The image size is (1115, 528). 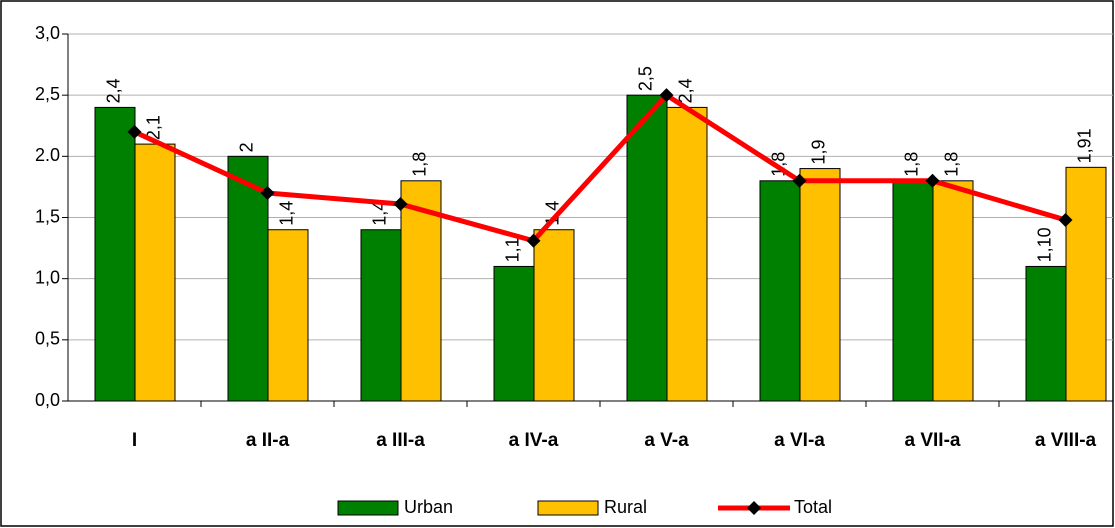 What do you see at coordinates (428, 507) in the screenshot?
I see `legend-label: Urban` at bounding box center [428, 507].